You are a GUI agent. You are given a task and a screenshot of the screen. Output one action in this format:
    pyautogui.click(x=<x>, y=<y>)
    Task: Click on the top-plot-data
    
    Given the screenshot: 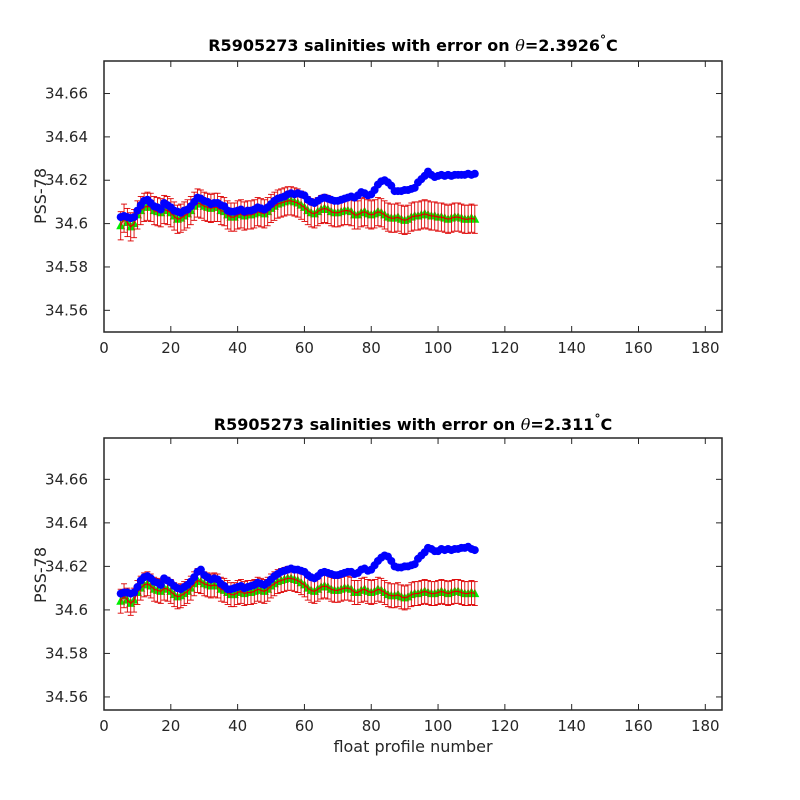 What is the action you would take?
    pyautogui.click(x=298, y=204)
    